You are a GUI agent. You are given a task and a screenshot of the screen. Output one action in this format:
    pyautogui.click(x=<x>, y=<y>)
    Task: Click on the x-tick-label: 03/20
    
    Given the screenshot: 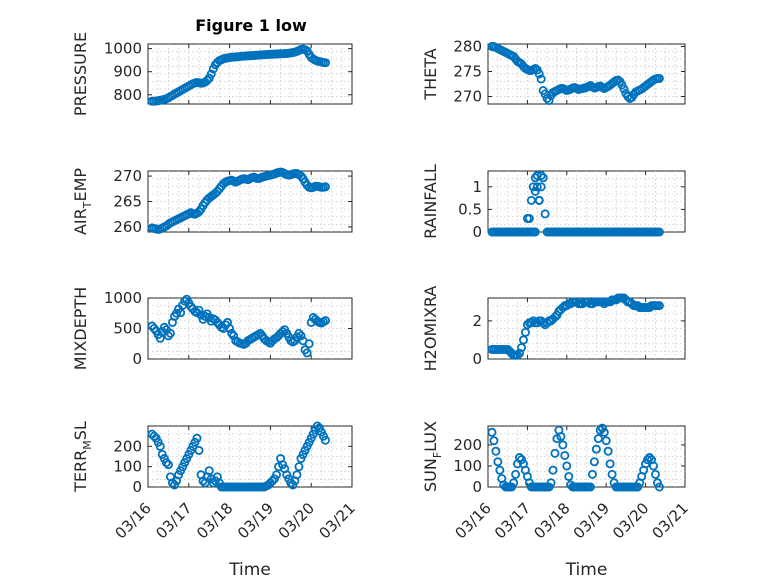 What is the action you would take?
    pyautogui.click(x=296, y=520)
    